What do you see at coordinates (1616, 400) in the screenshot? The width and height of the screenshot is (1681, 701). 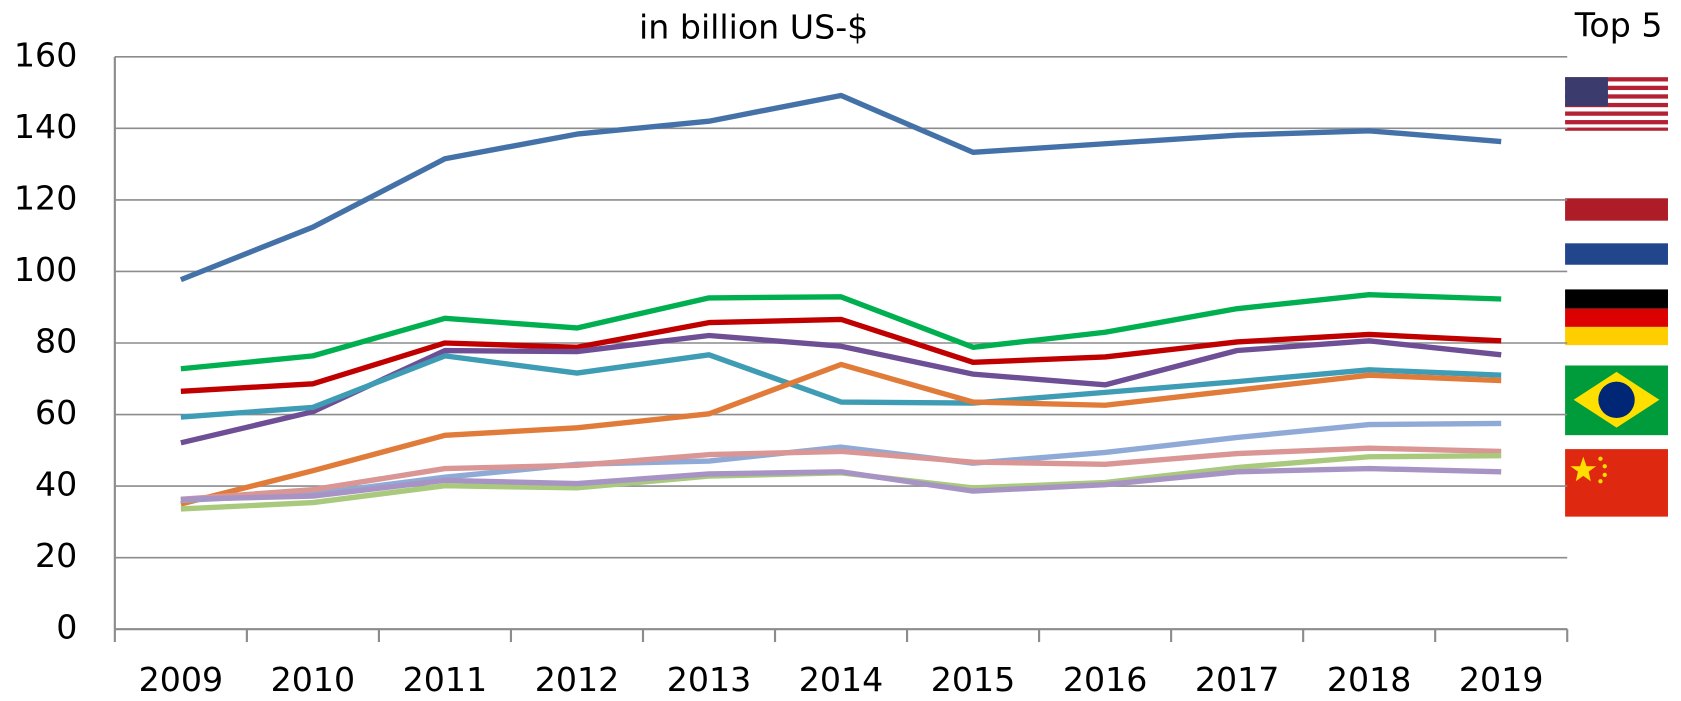 I see `flag-brazil` at bounding box center [1616, 400].